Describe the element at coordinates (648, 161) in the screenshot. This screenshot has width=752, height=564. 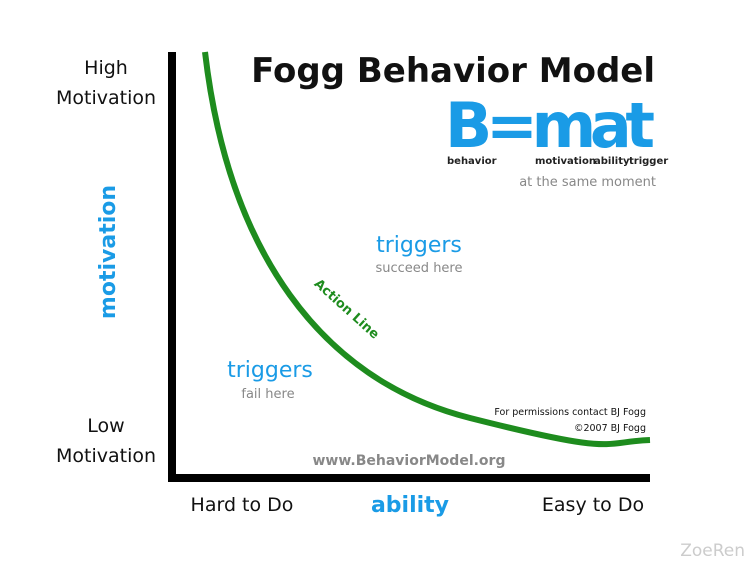
I see `formula-label: trigger` at that location.